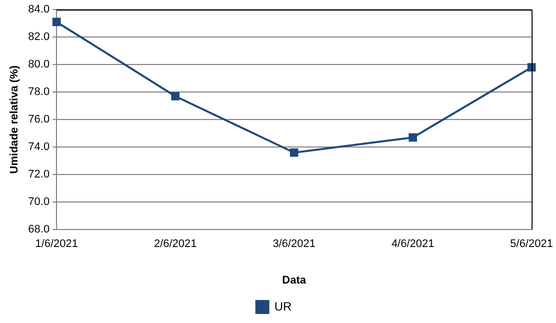 This screenshot has width=556, height=323. Describe the element at coordinates (532, 244) in the screenshot. I see `x-tick-label: 5/6/2021` at that location.